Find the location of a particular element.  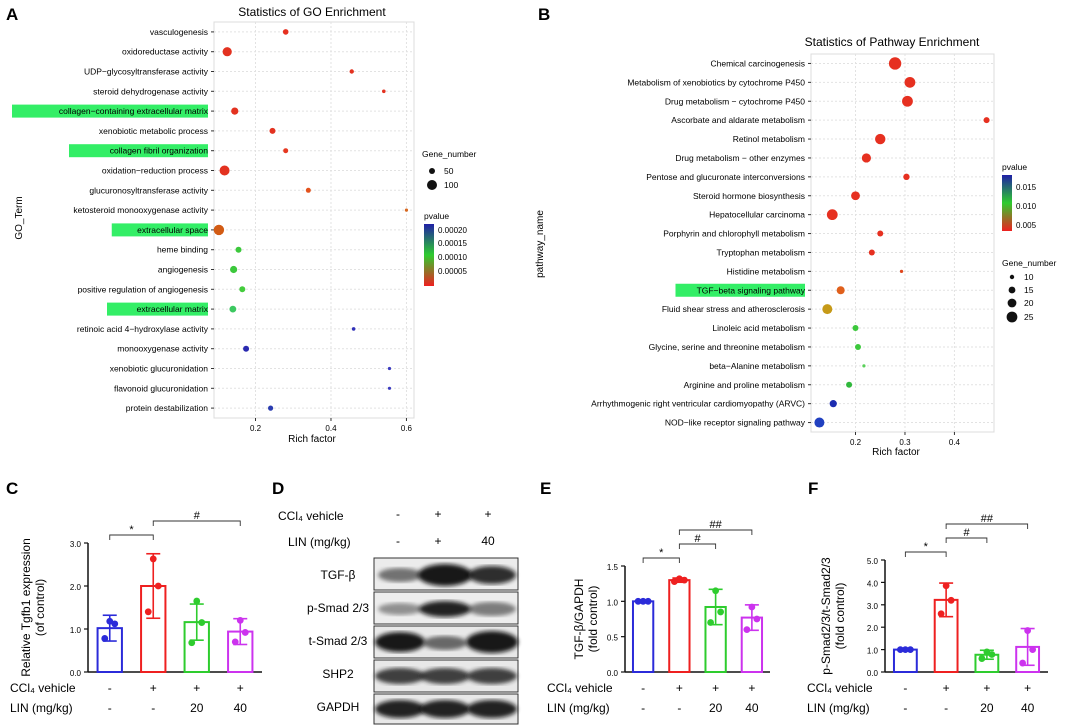

bar-e-sig-label: * is located at coordinates (661, 553).